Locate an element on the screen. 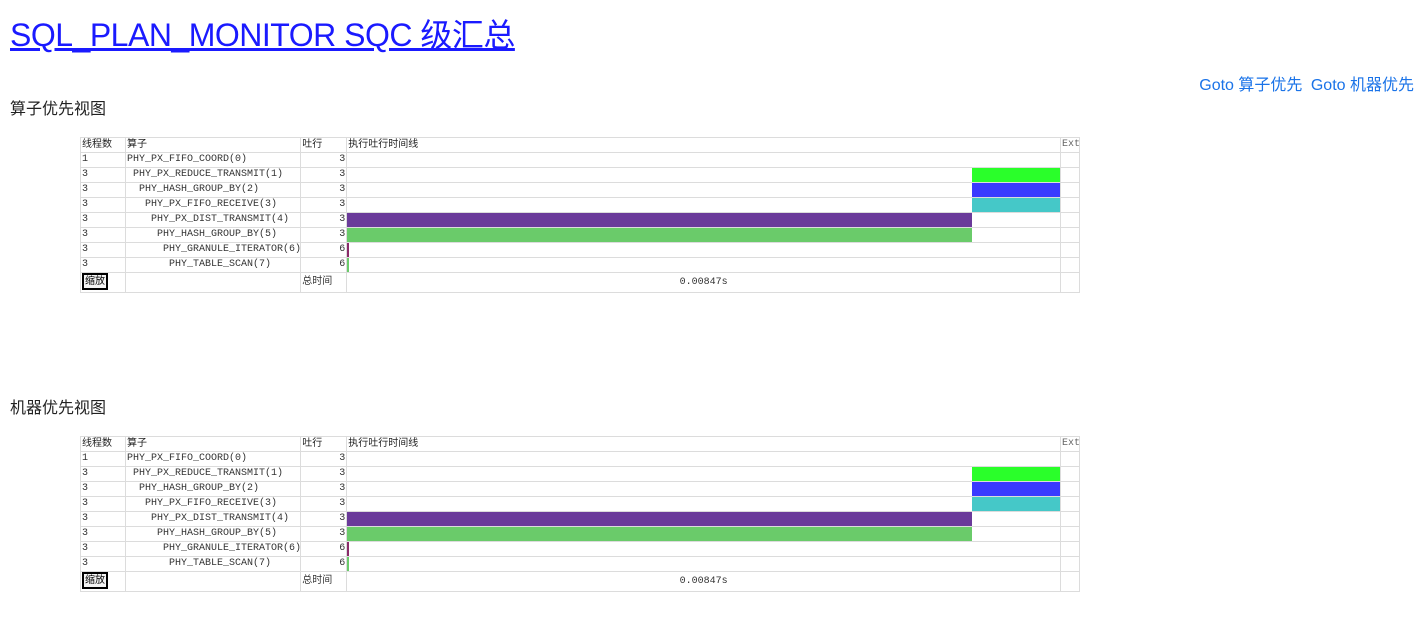 The image size is (1424, 620). operator-cell: PHY_PX_FIFO_COORD(0) is located at coordinates (213, 459).